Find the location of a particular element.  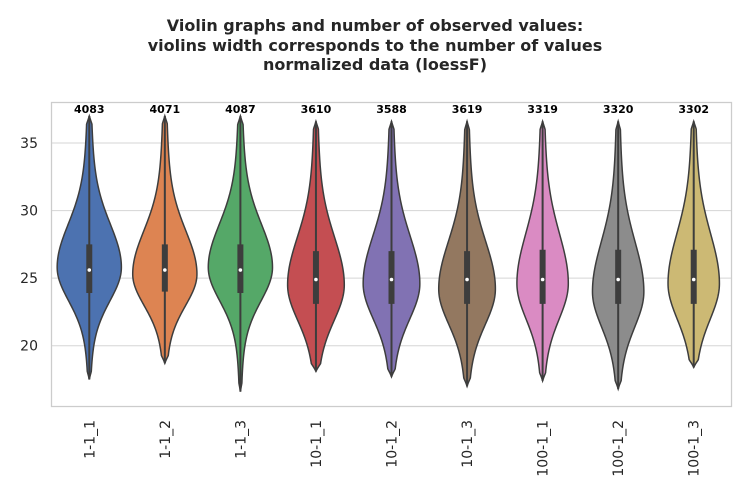

count-labels: 4083 4071 4087 3610 3588 3619 3319 3320 3302 is located at coordinates (391, 109).